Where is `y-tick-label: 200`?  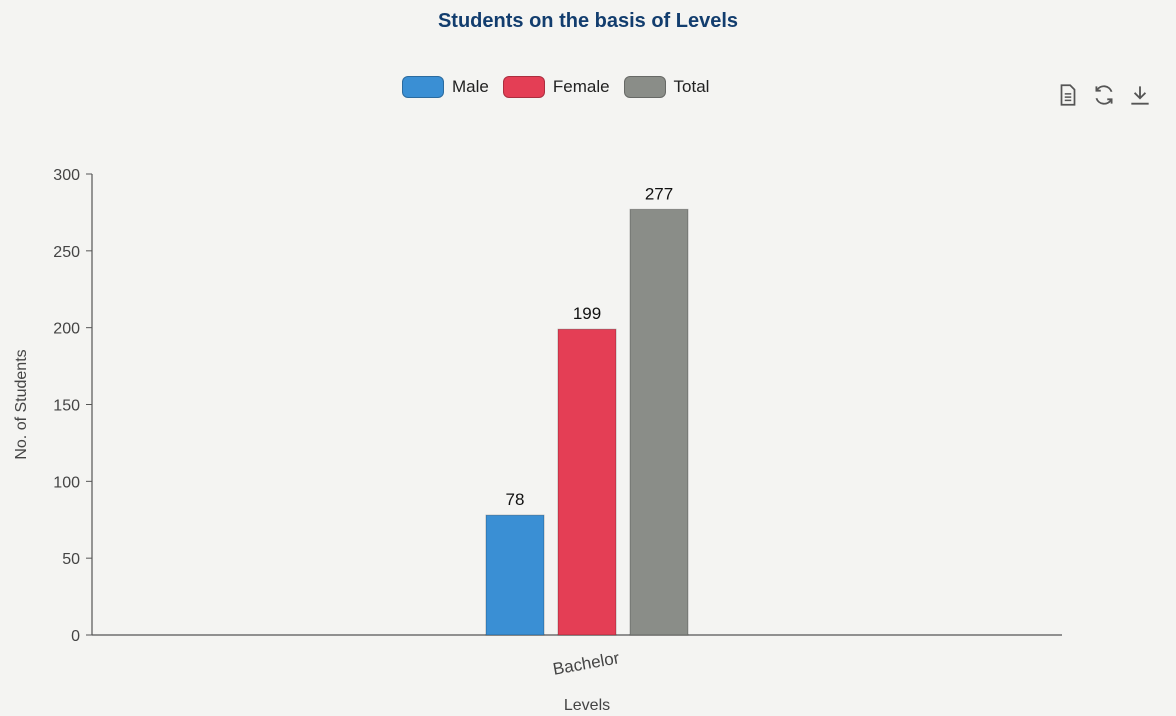
y-tick-label: 200 is located at coordinates (66, 329).